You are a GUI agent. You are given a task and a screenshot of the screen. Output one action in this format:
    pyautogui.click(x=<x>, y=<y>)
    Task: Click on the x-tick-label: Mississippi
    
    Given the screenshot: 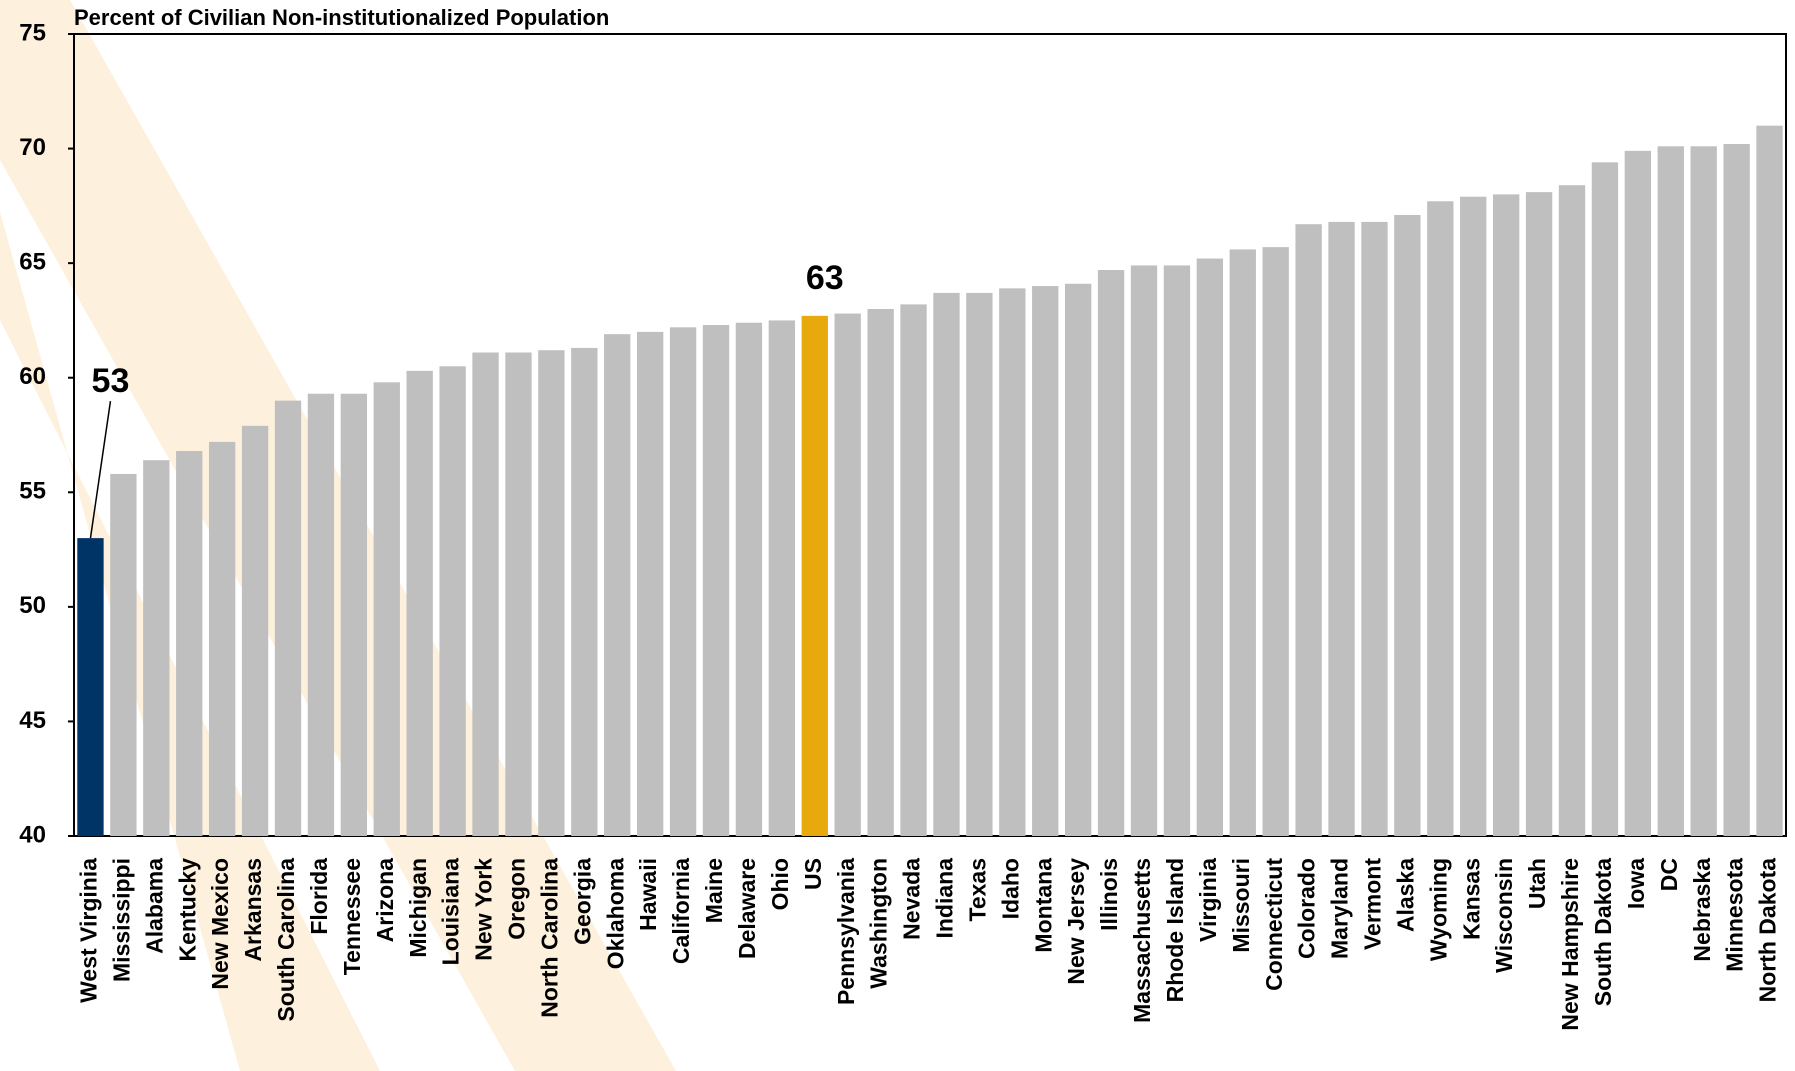 What is the action you would take?
    pyautogui.click(x=121, y=920)
    